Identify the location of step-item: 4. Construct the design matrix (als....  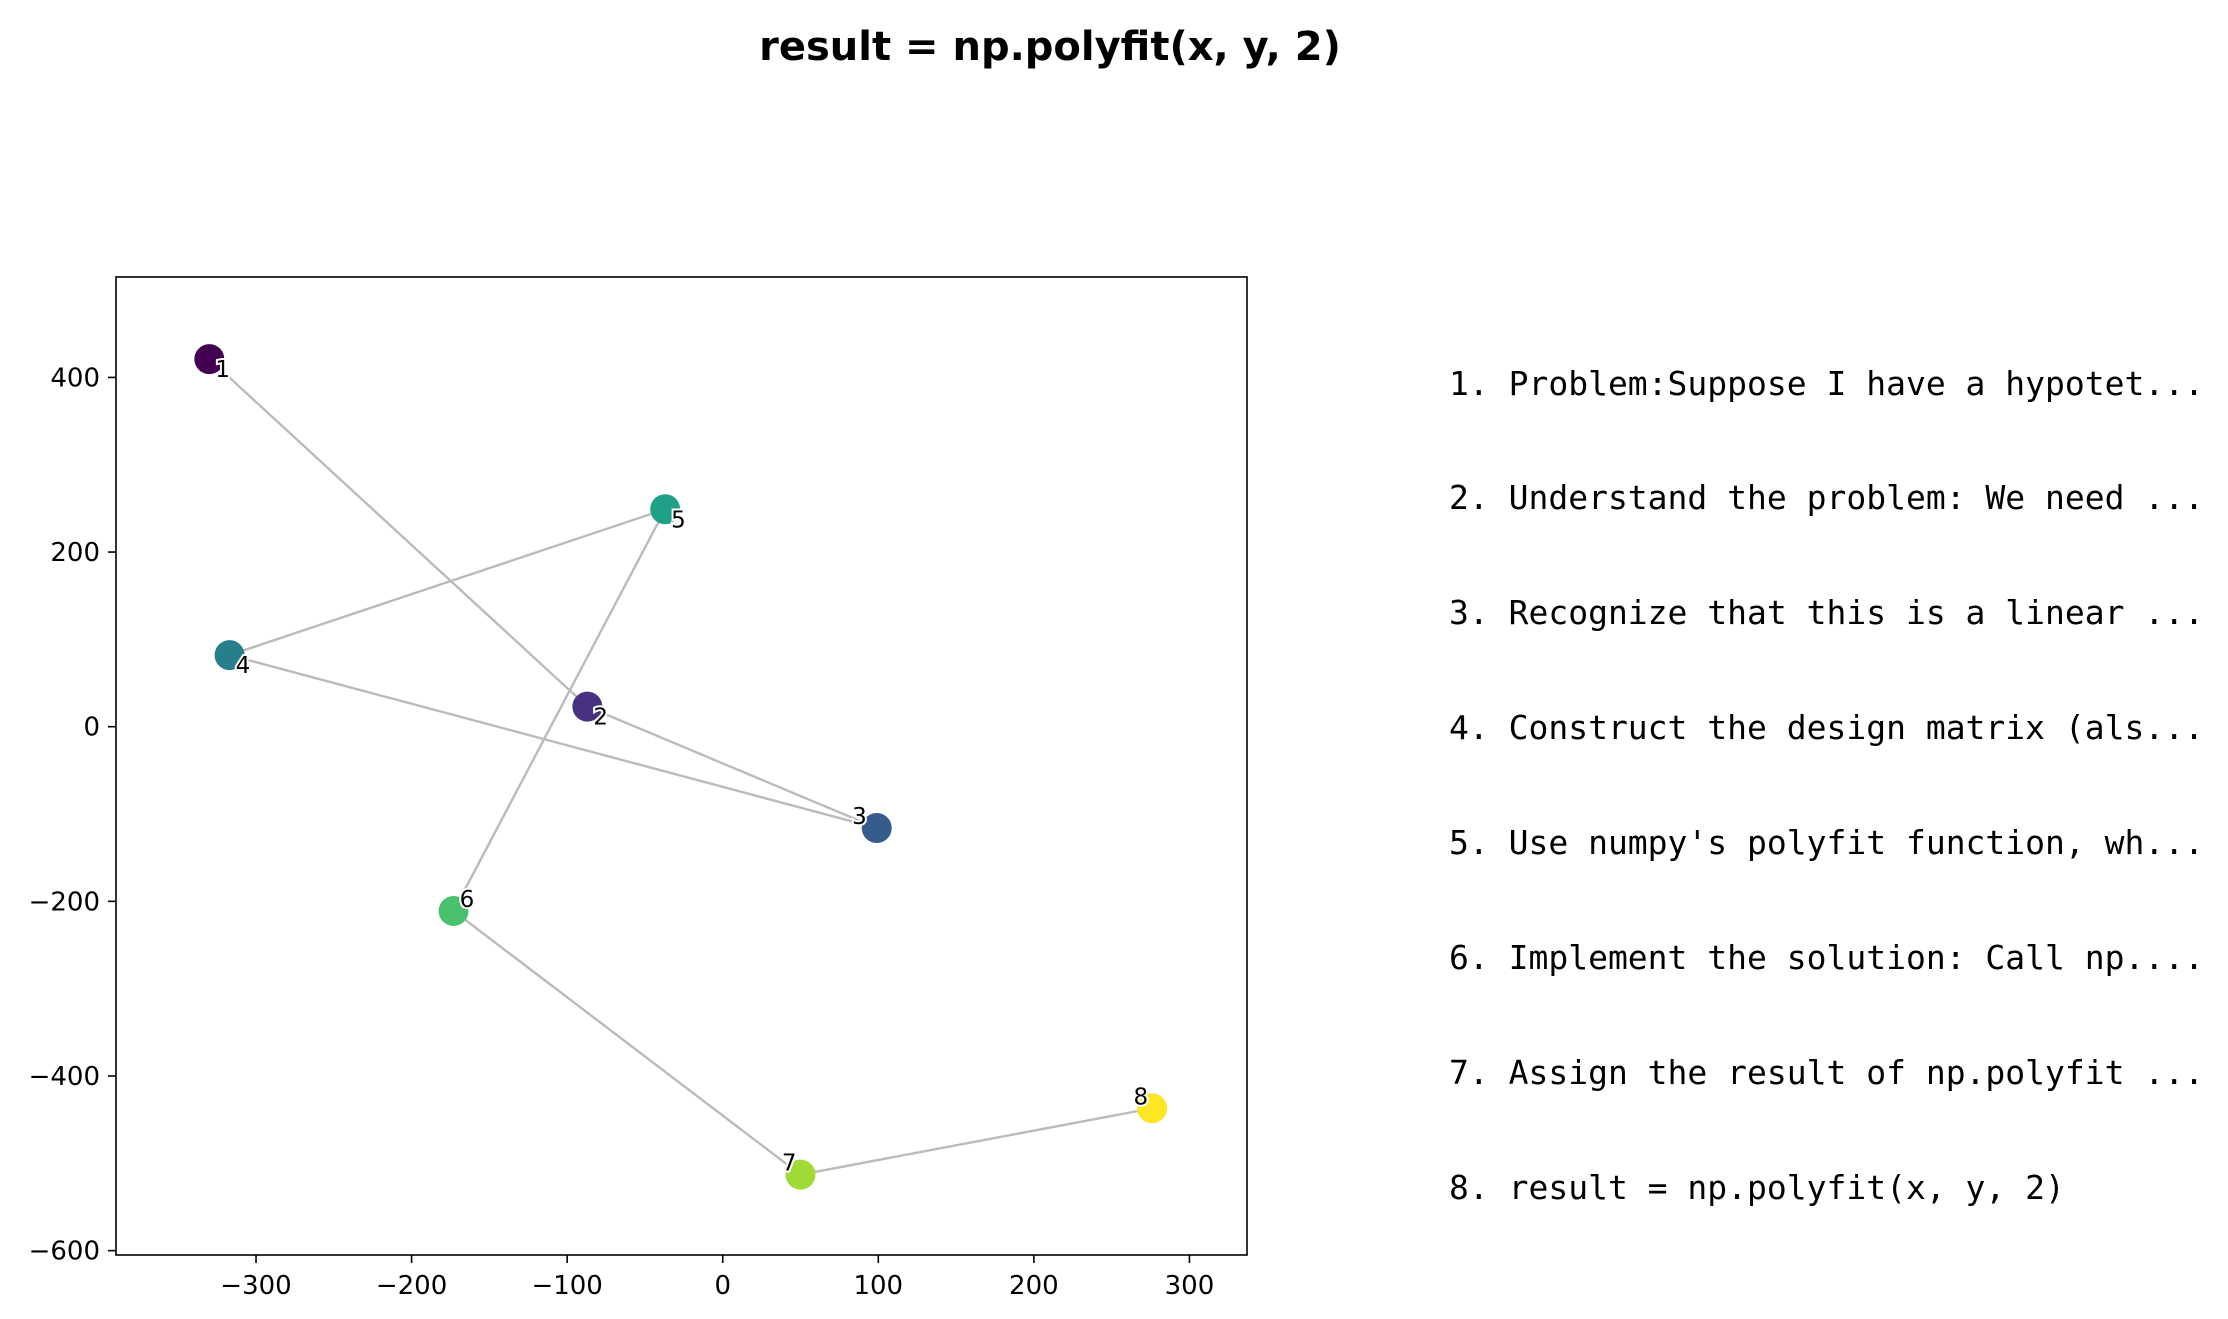
(1826, 728).